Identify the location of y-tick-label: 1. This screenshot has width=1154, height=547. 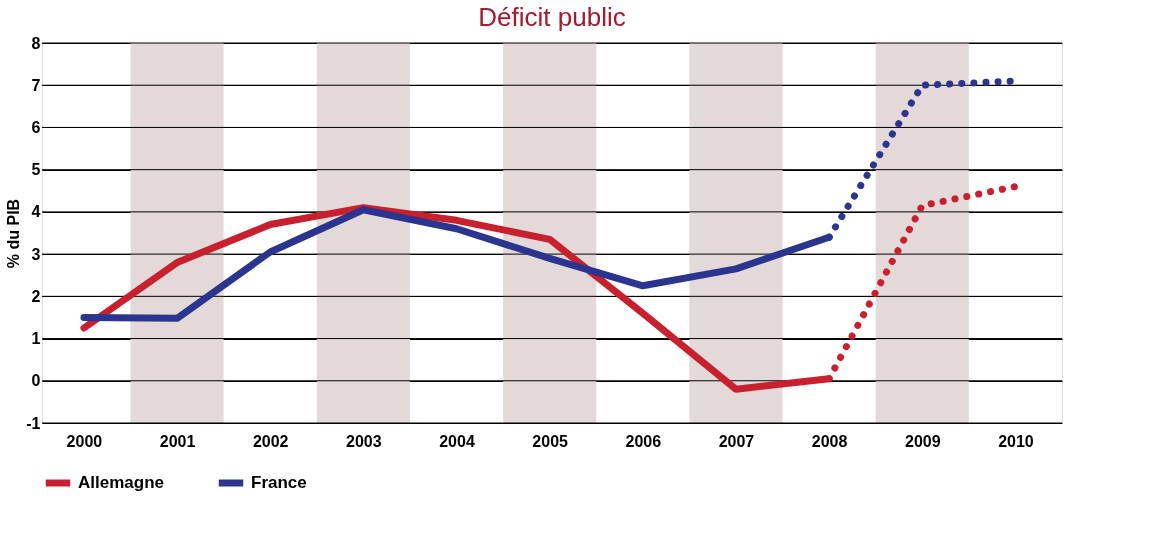
(36, 339).